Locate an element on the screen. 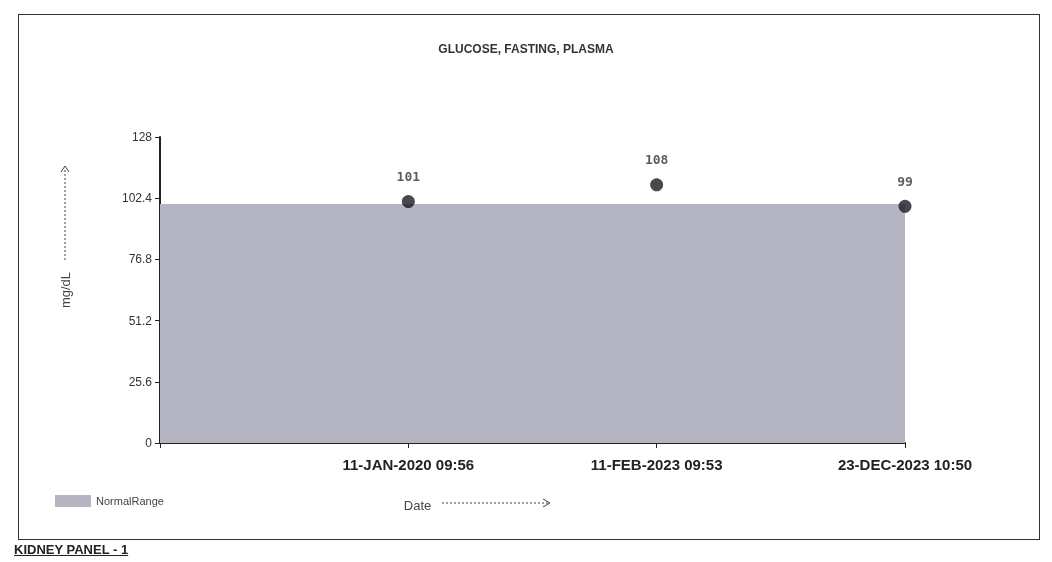  chart-title: GLUCOSE, FASTING, PLASMA is located at coordinates (526, 49).